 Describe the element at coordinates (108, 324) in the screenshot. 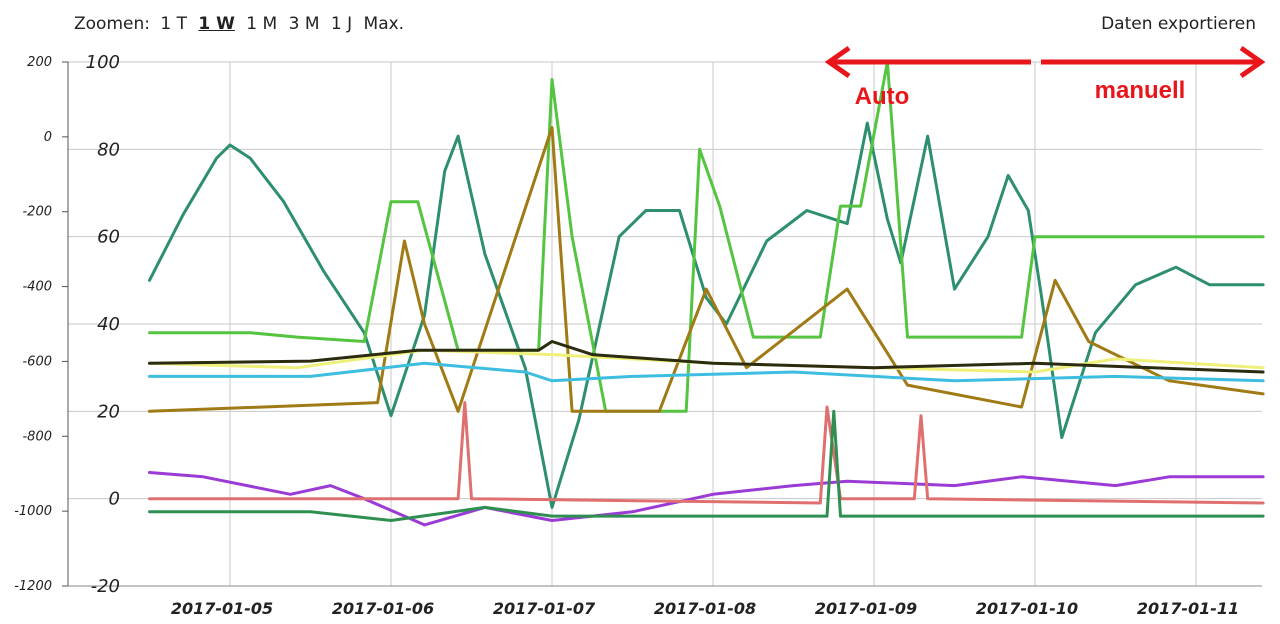

I see `right-axis-tick-label: 40` at that location.